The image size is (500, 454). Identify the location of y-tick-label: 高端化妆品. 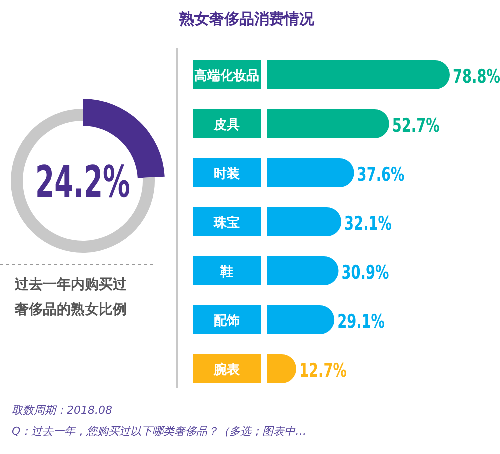
(227, 76).